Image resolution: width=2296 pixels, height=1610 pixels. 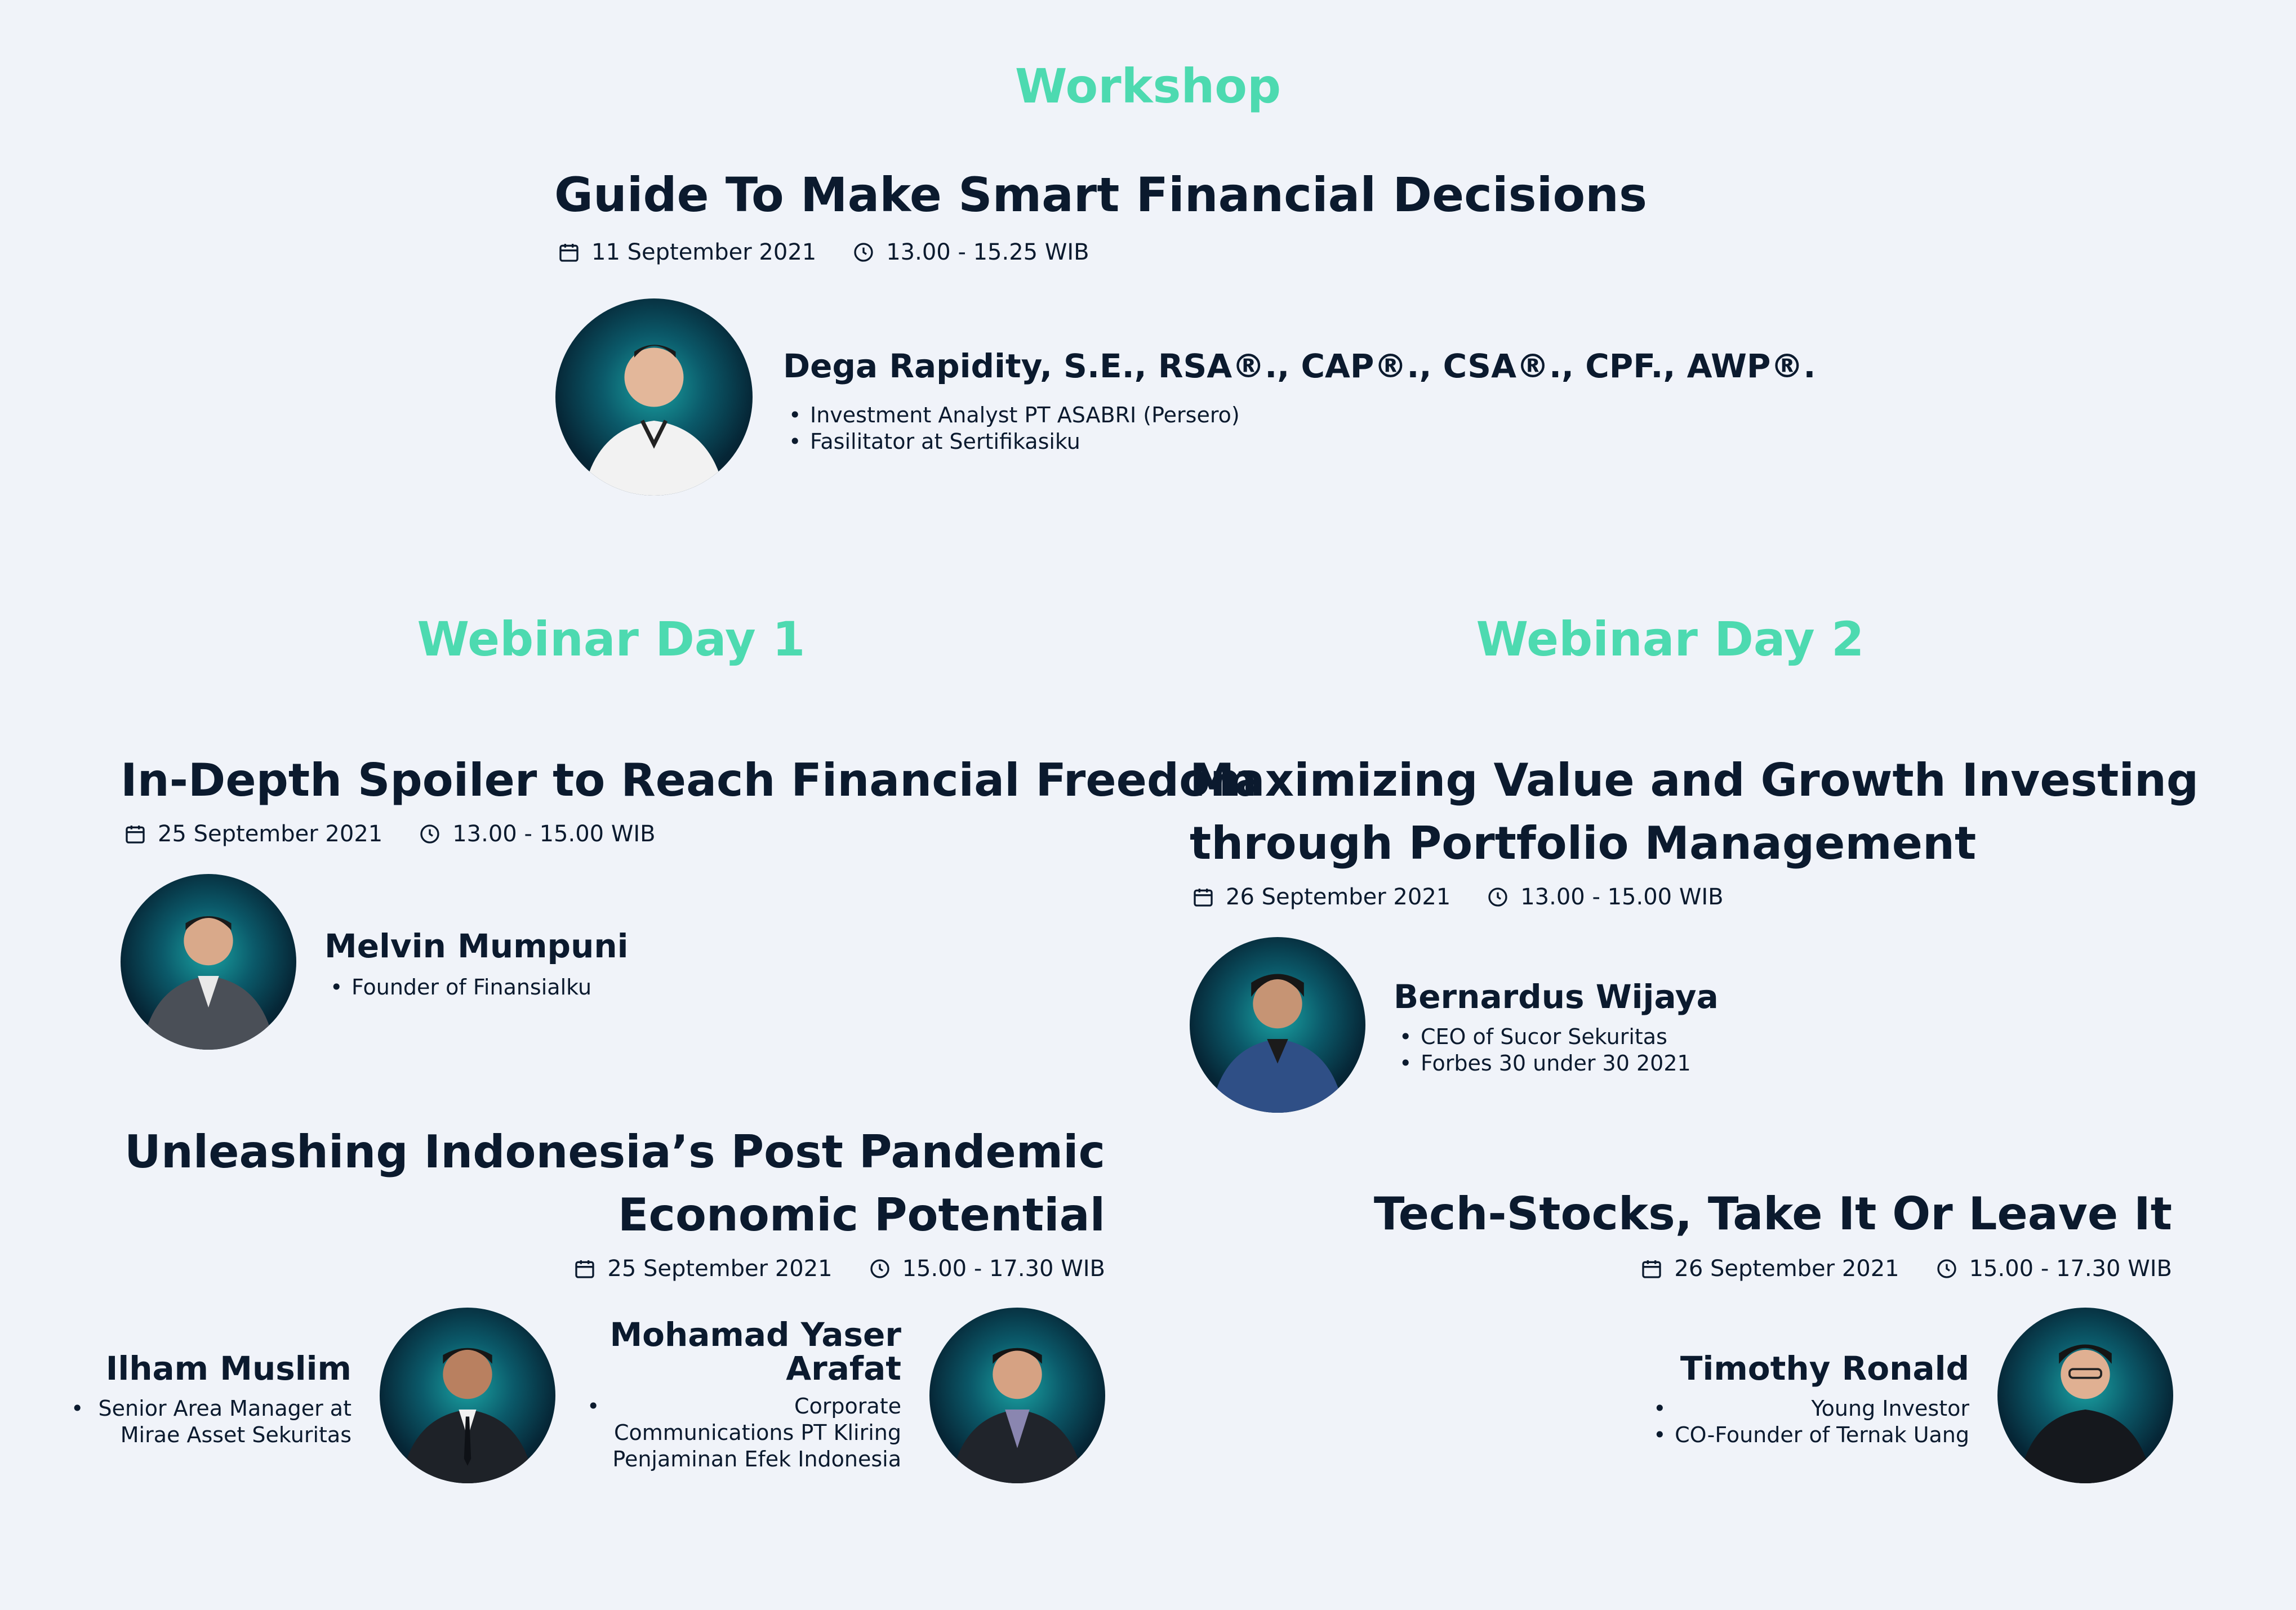 I want to click on session-time: 13.00 - 15.25 WIB, so click(x=987, y=252).